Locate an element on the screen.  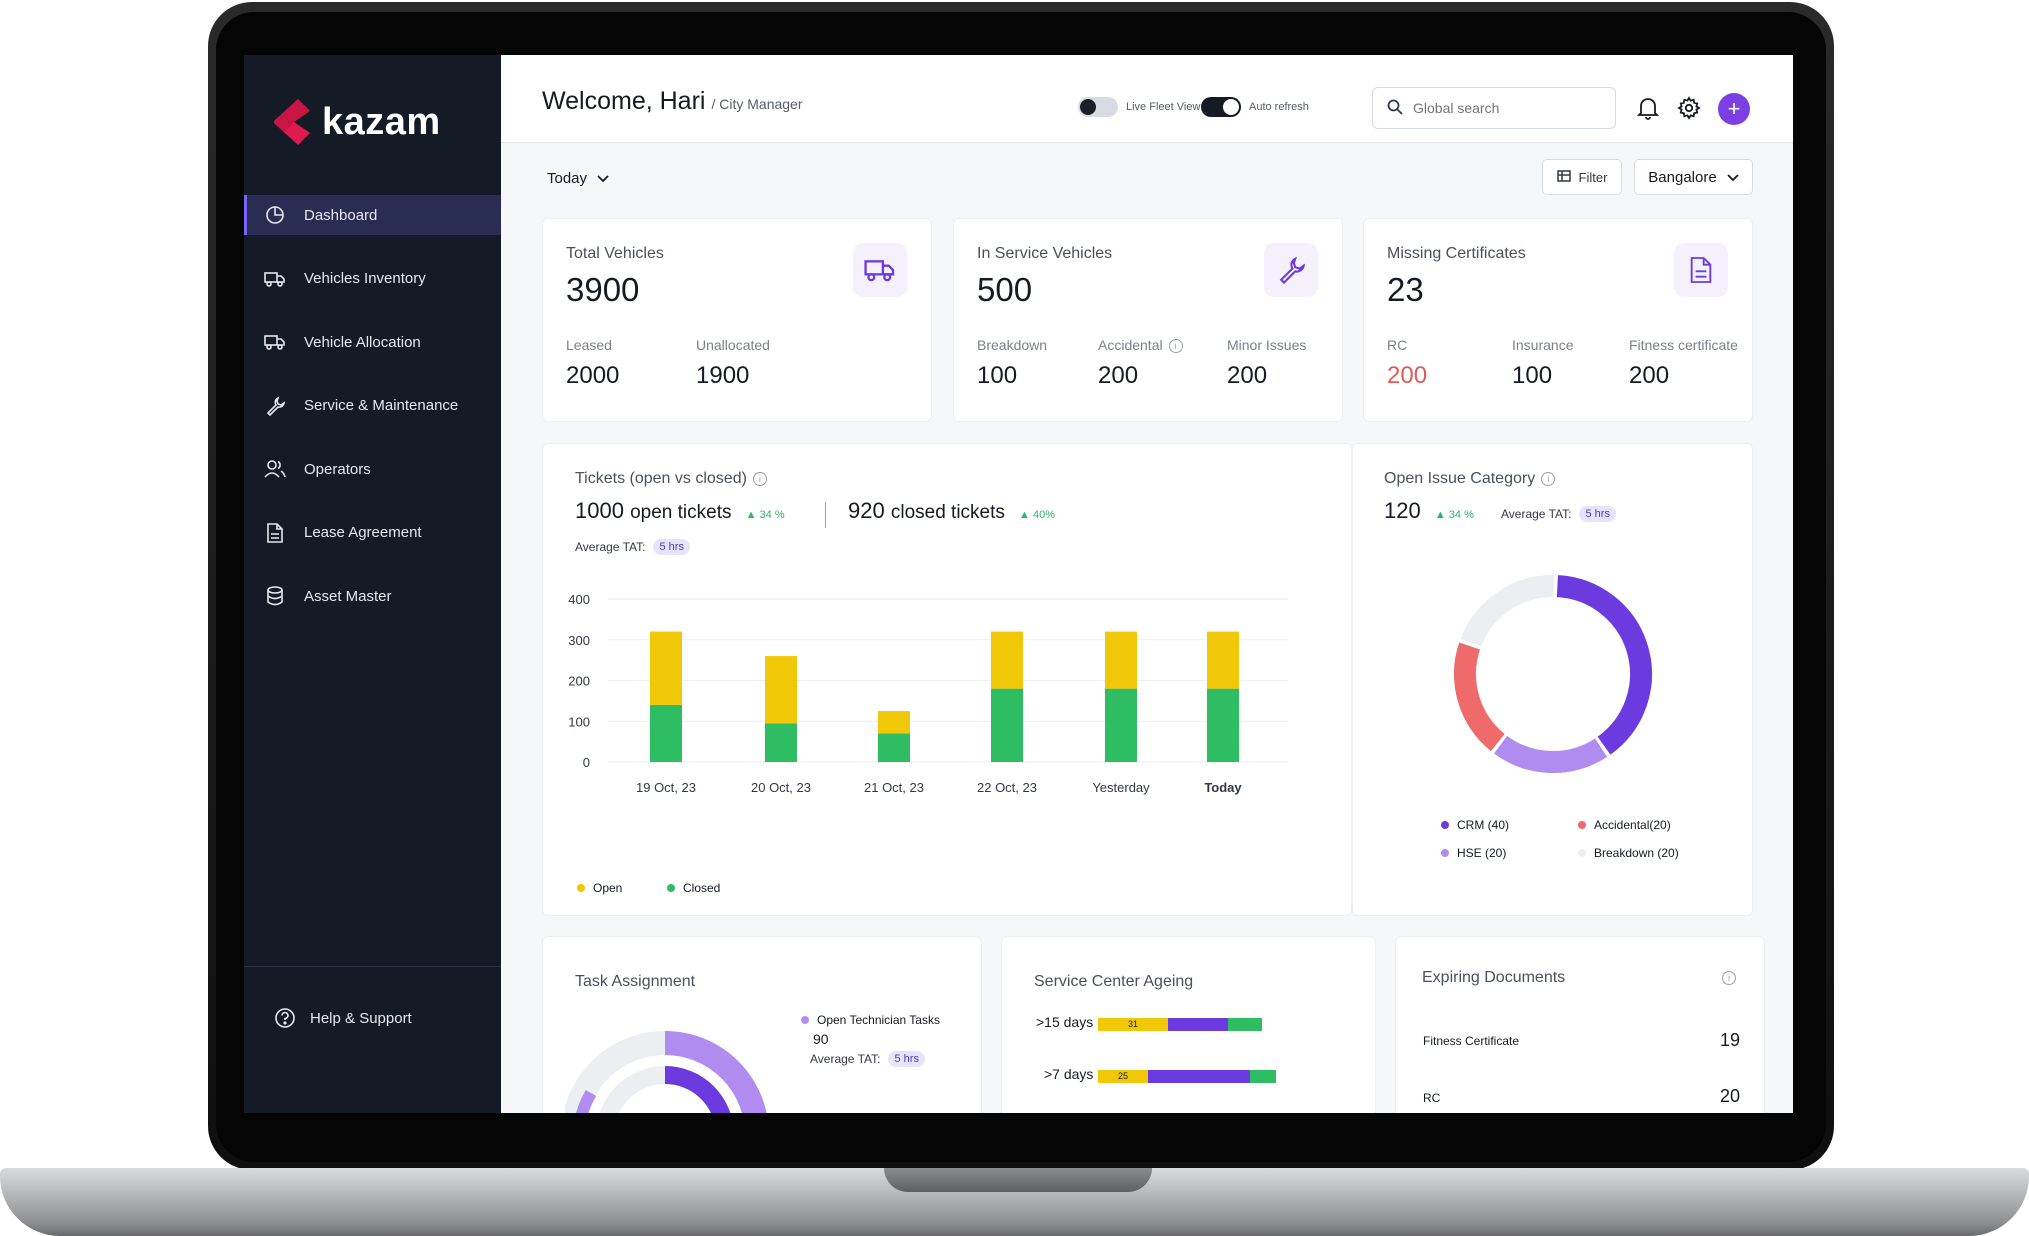
global-search is located at coordinates (1494, 108).